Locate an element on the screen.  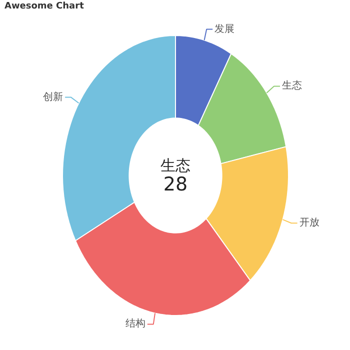
slice-label: 发展 is located at coordinates (224, 29).